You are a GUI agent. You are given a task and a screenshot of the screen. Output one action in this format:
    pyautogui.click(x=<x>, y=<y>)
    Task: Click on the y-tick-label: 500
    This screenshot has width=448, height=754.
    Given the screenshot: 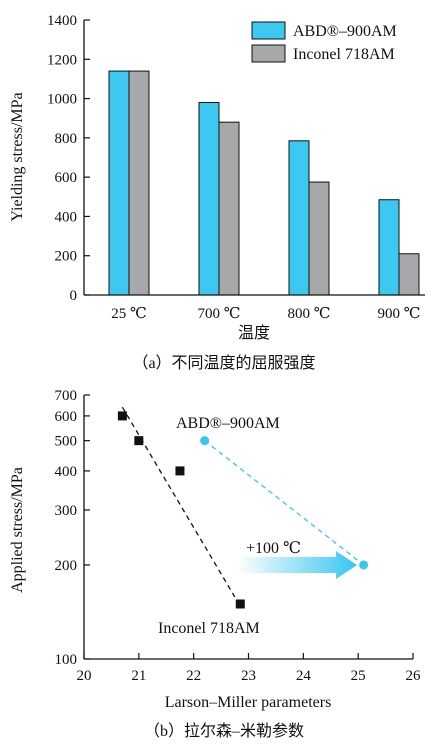 What is the action you would take?
    pyautogui.click(x=66, y=442)
    